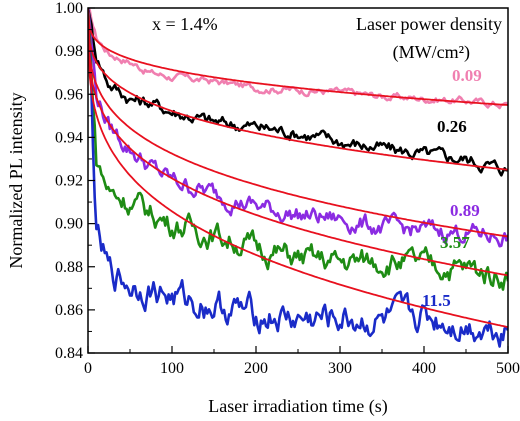 Image resolution: width=520 pixels, height=421 pixels. What do you see at coordinates (69, 94) in the screenshot?
I see `y-tick-label: 0.96` at bounding box center [69, 94].